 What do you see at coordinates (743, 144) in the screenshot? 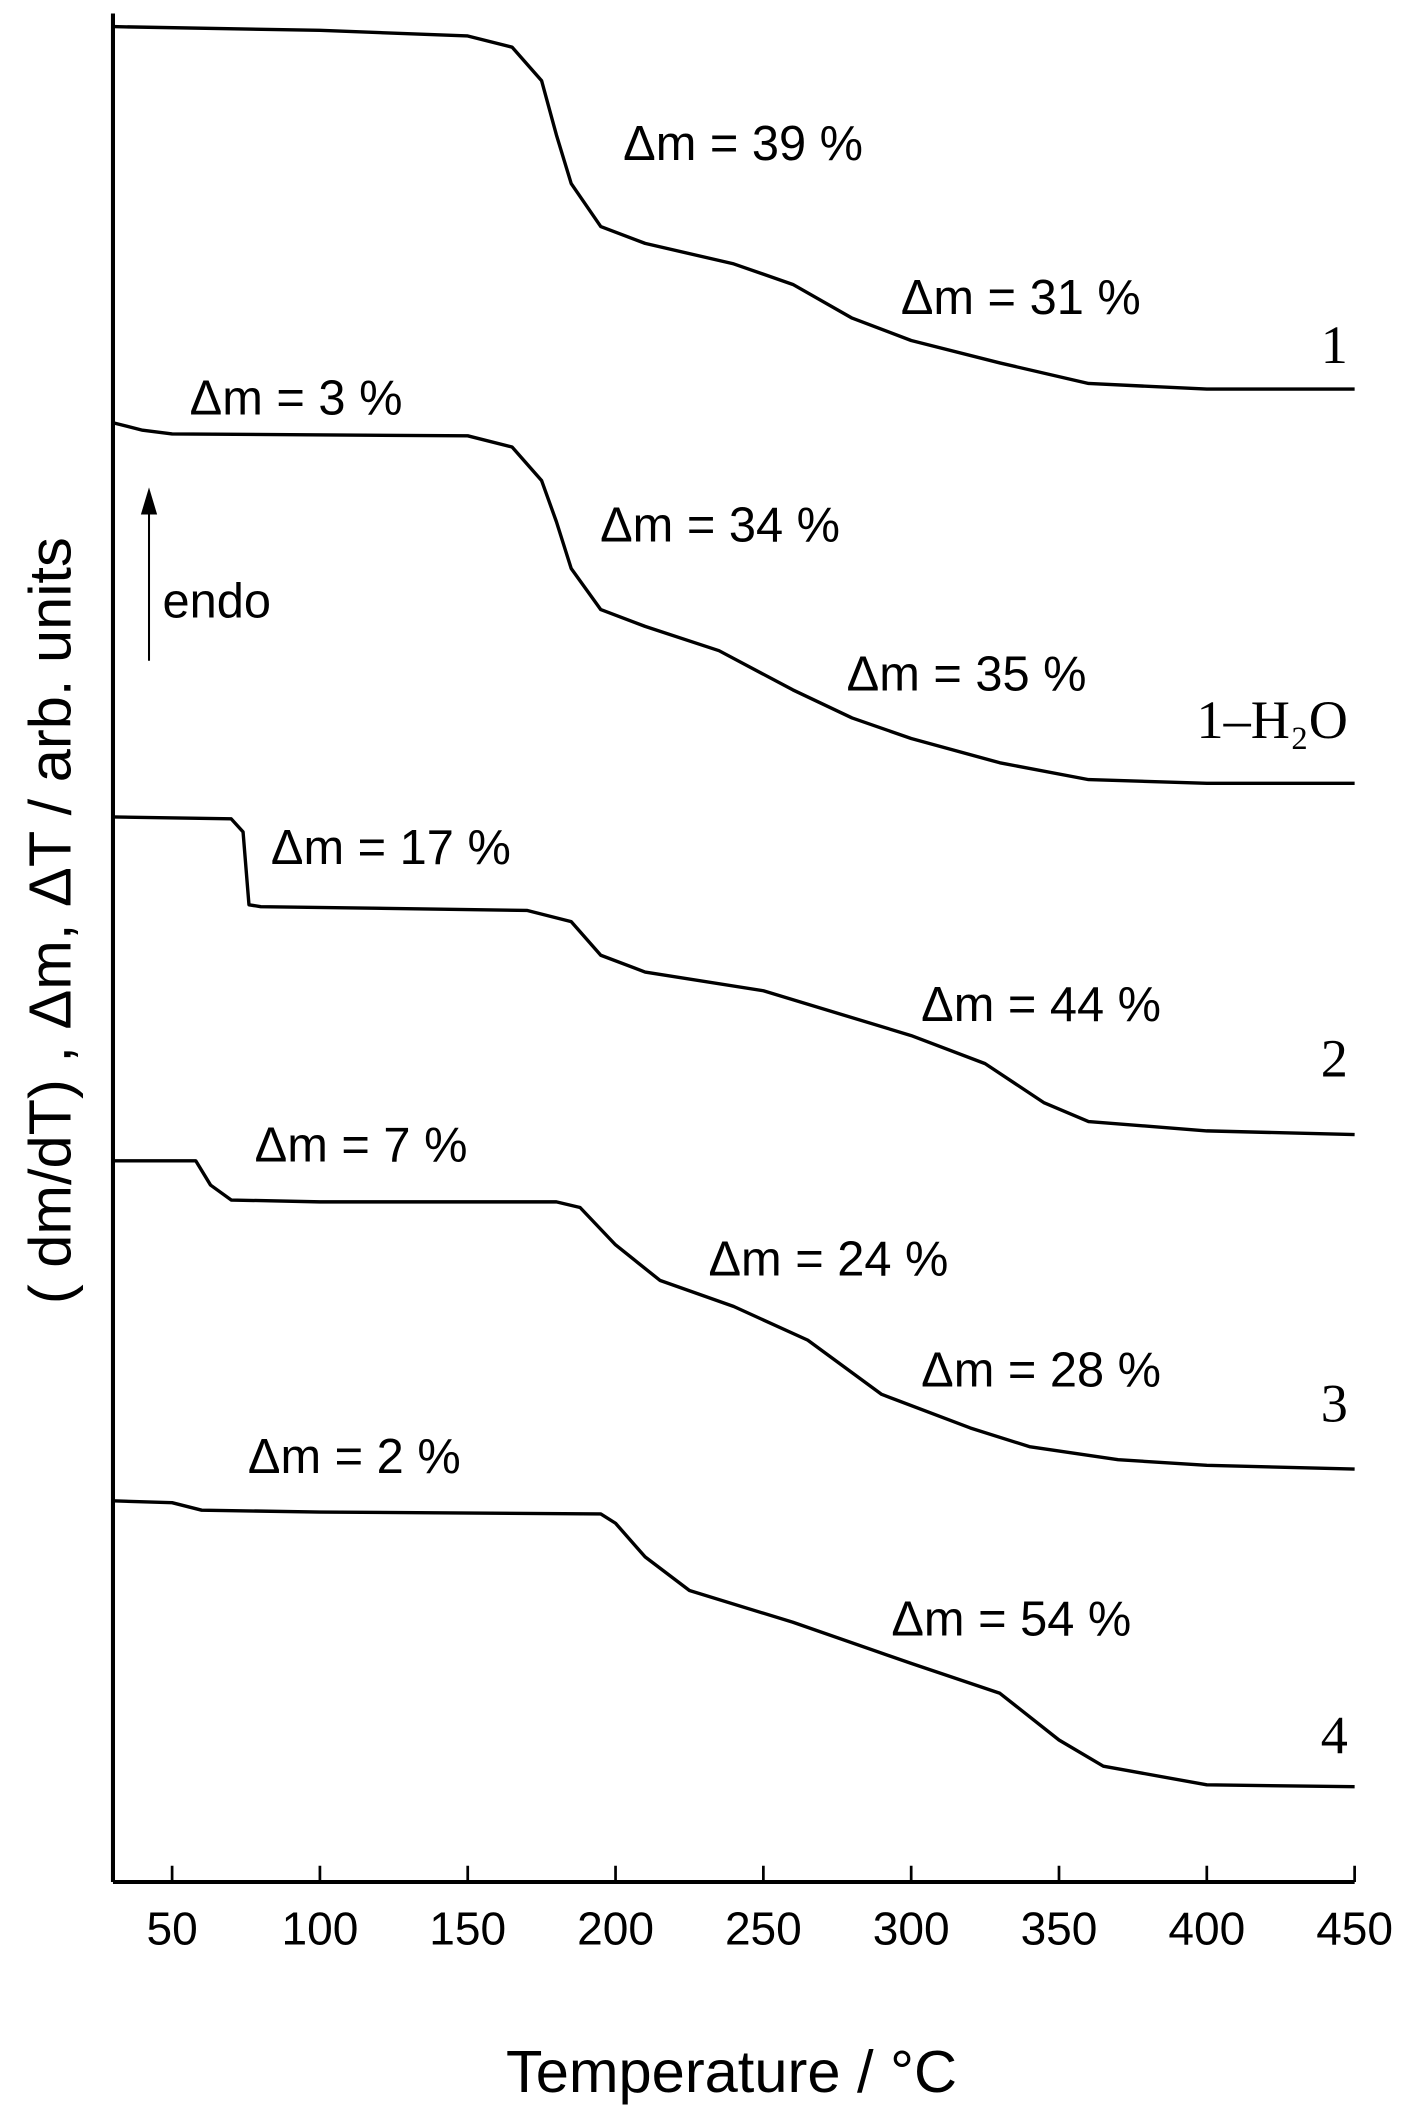
I see `annotation: Δm = 39 %` at bounding box center [743, 144].